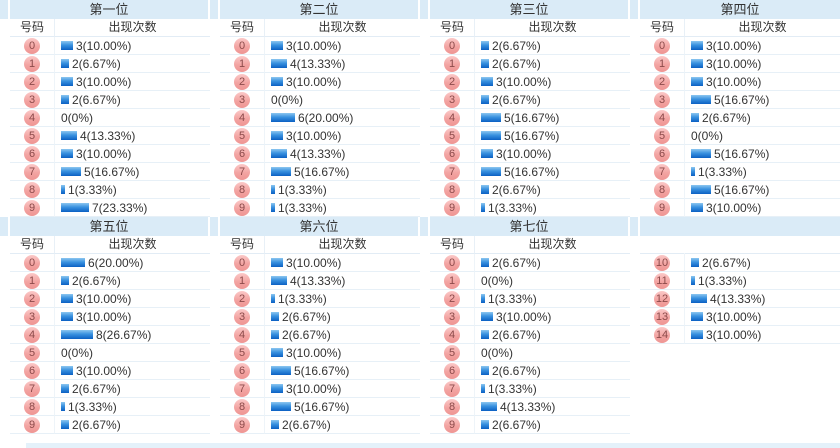  What do you see at coordinates (105, 9) in the screenshot?
I see `section-title-row: 第一位` at bounding box center [105, 9].